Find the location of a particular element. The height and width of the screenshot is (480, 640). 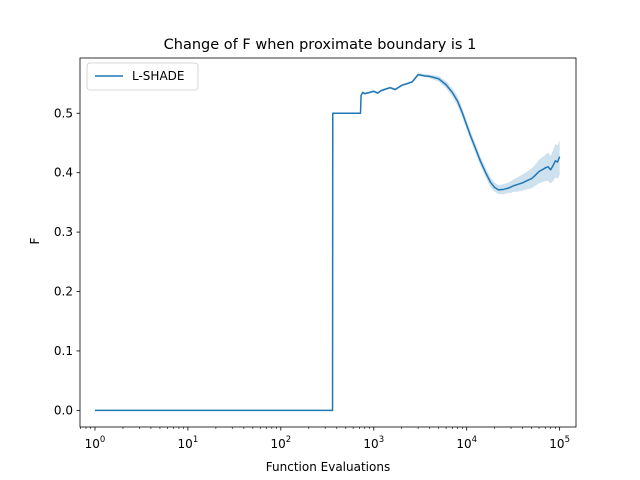

y-tick-label: 0.0 is located at coordinates (63, 410).